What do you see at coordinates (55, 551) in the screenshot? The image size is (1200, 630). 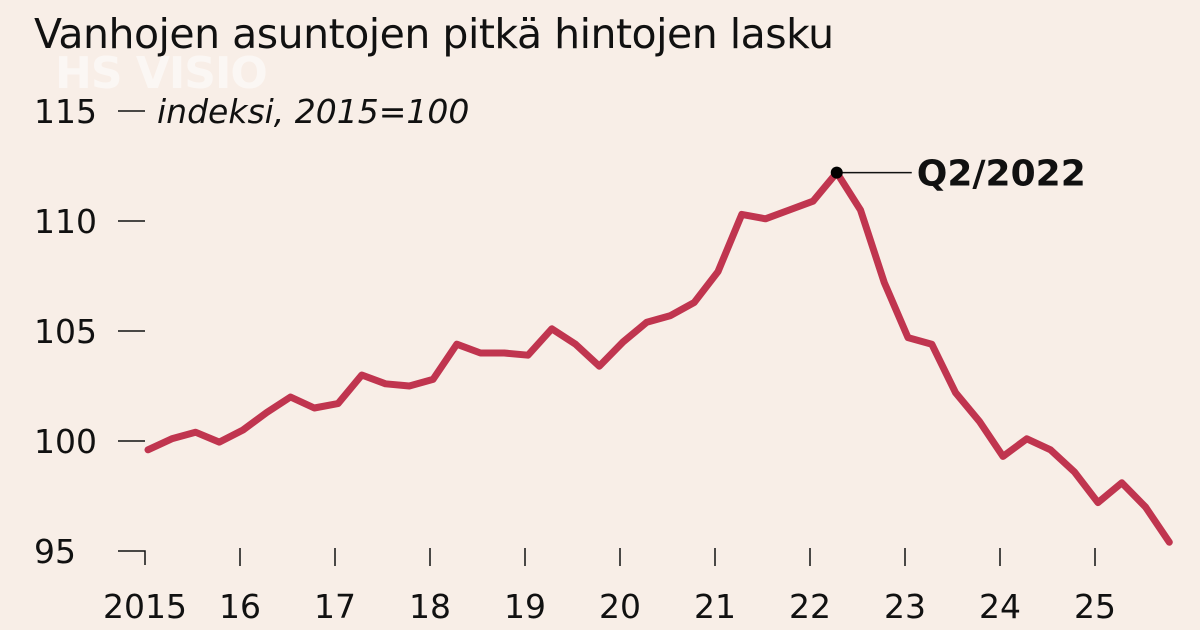 I see `y-tick-label: 95` at bounding box center [55, 551].